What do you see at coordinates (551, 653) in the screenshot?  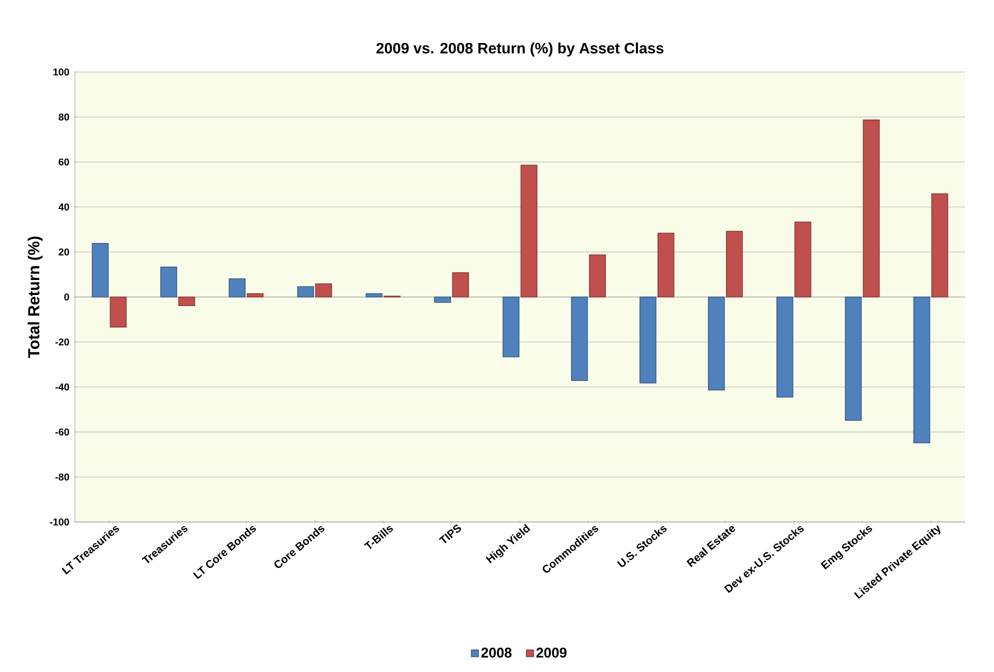 I see `legend-label: 2009` at bounding box center [551, 653].